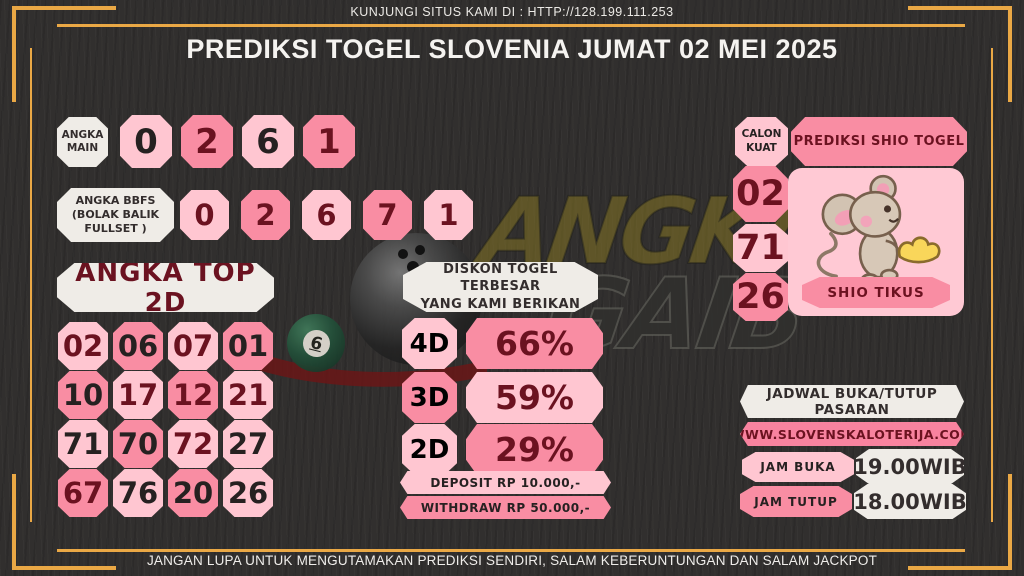  I want to click on top2d-cell: 21, so click(248, 395).